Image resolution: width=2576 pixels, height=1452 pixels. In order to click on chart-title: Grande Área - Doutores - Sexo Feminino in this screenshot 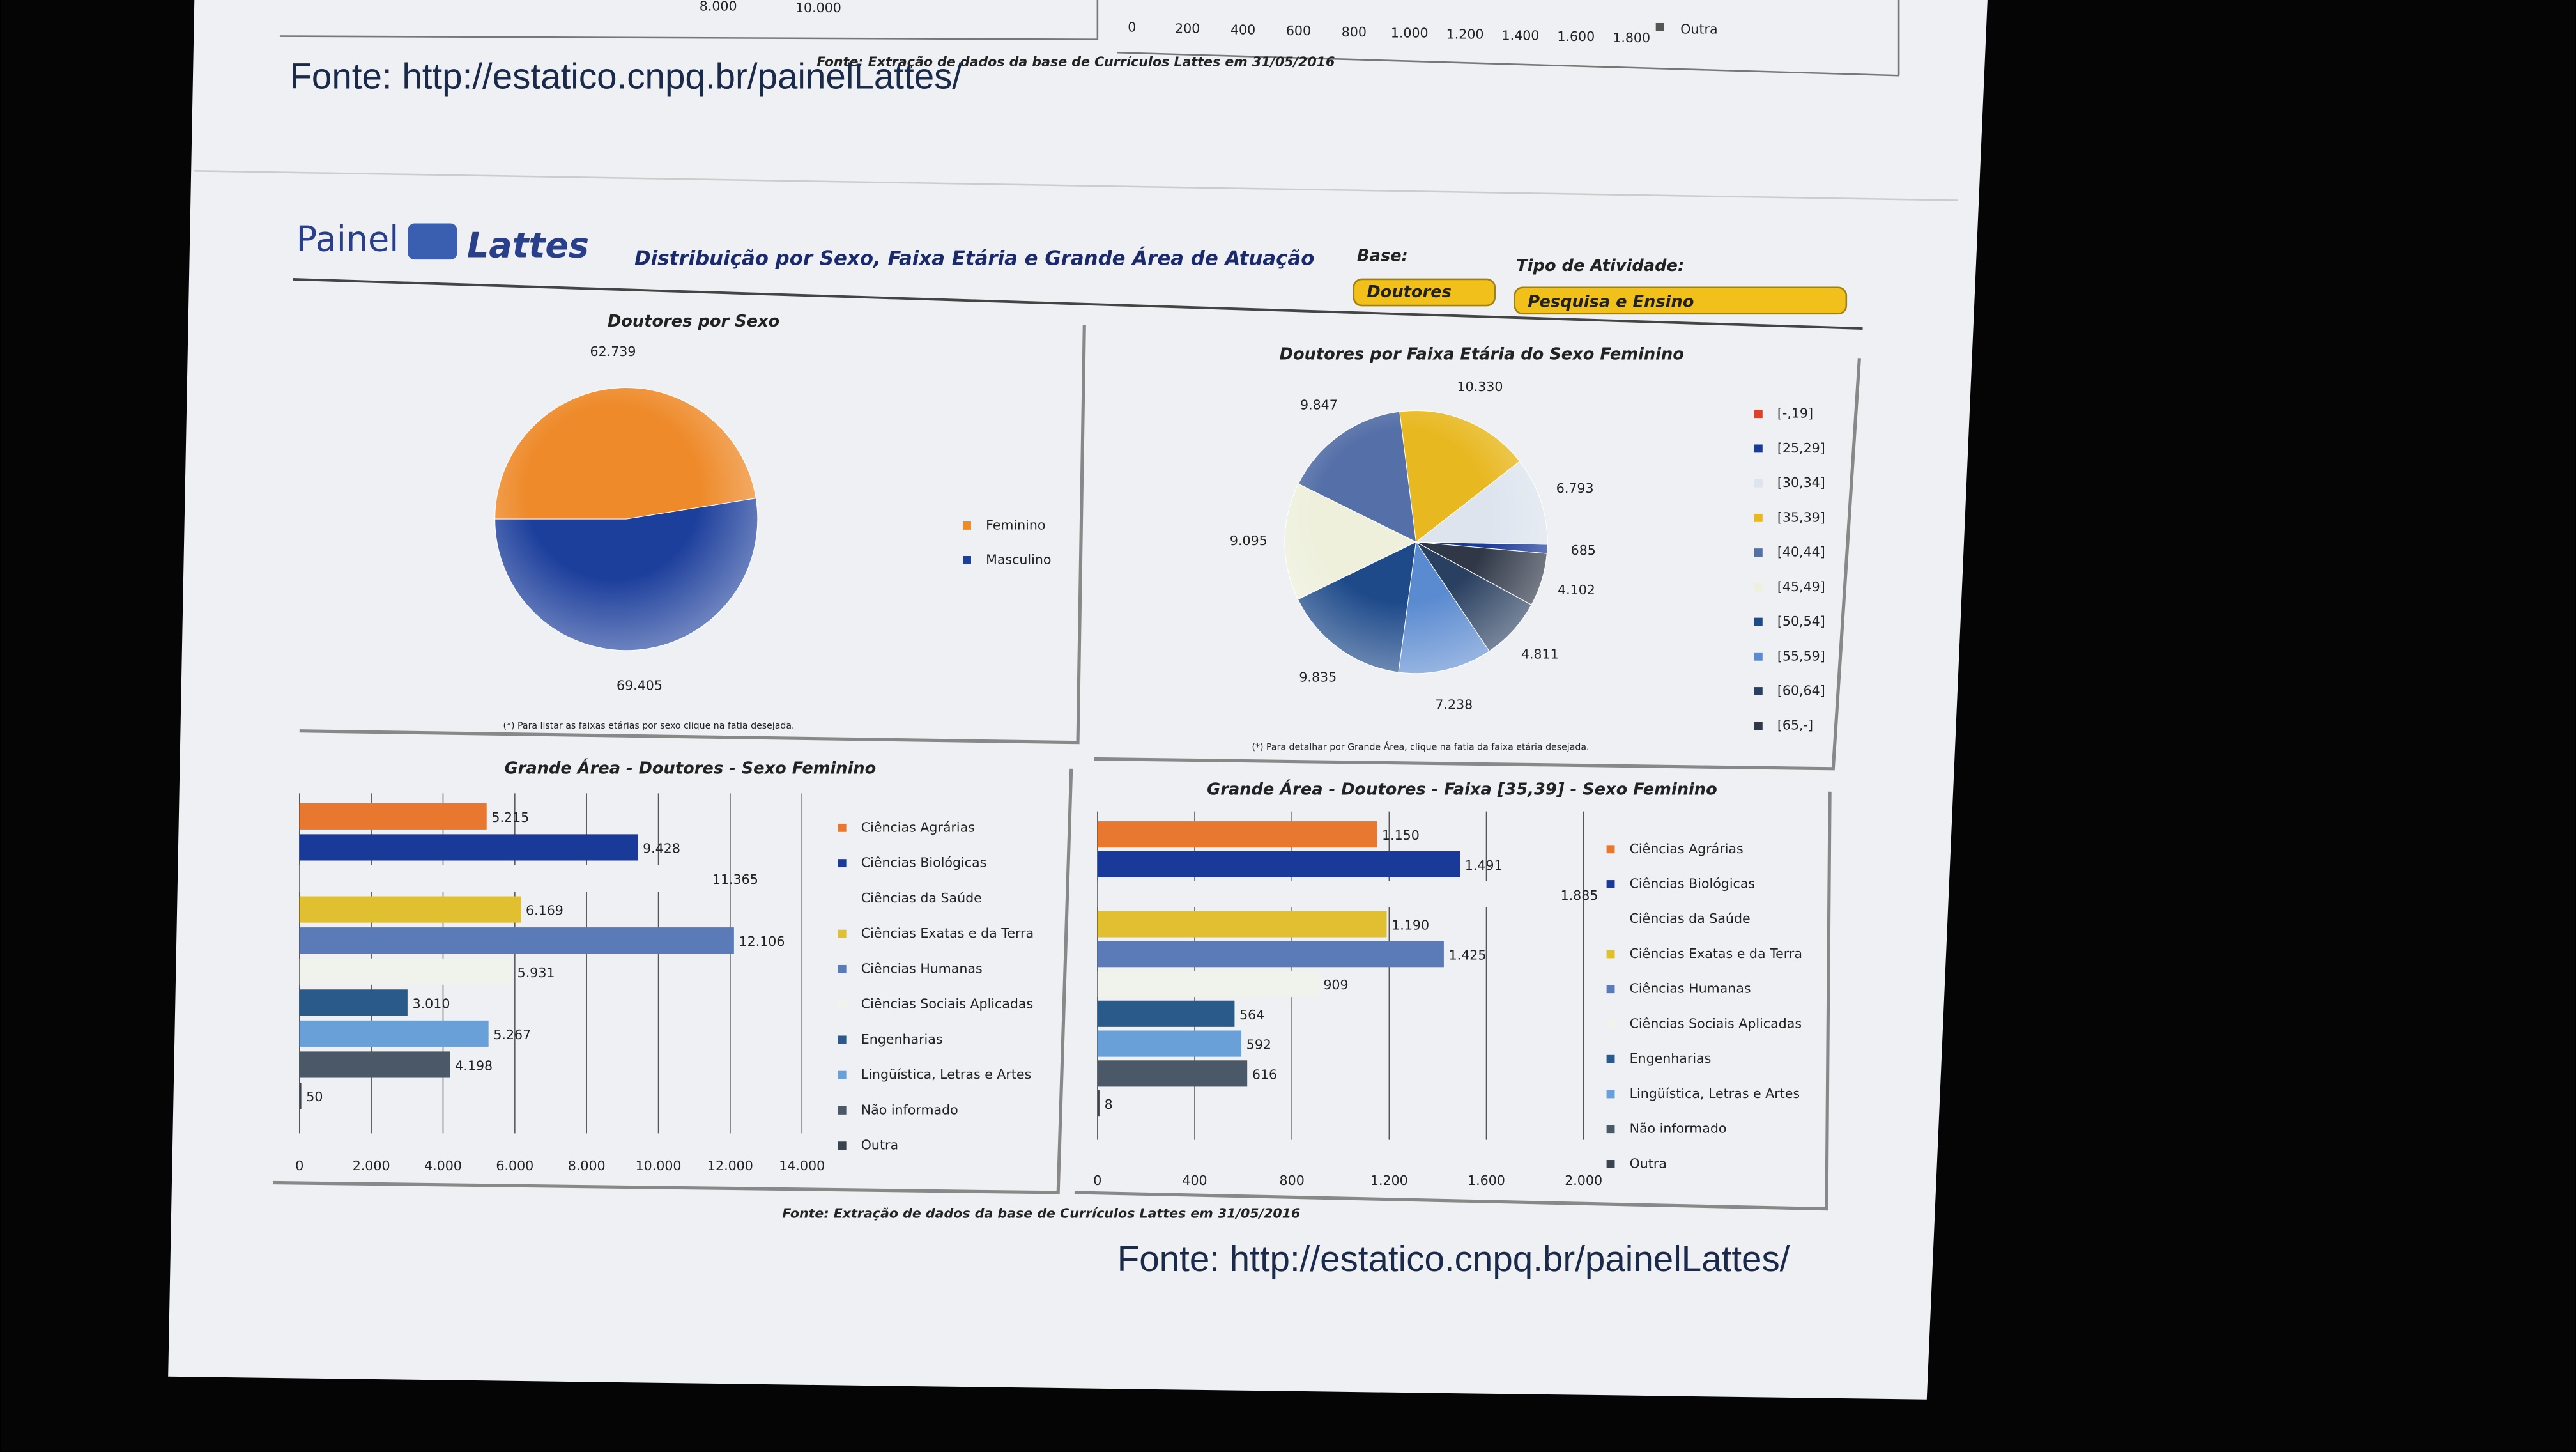, I will do `click(691, 767)`.